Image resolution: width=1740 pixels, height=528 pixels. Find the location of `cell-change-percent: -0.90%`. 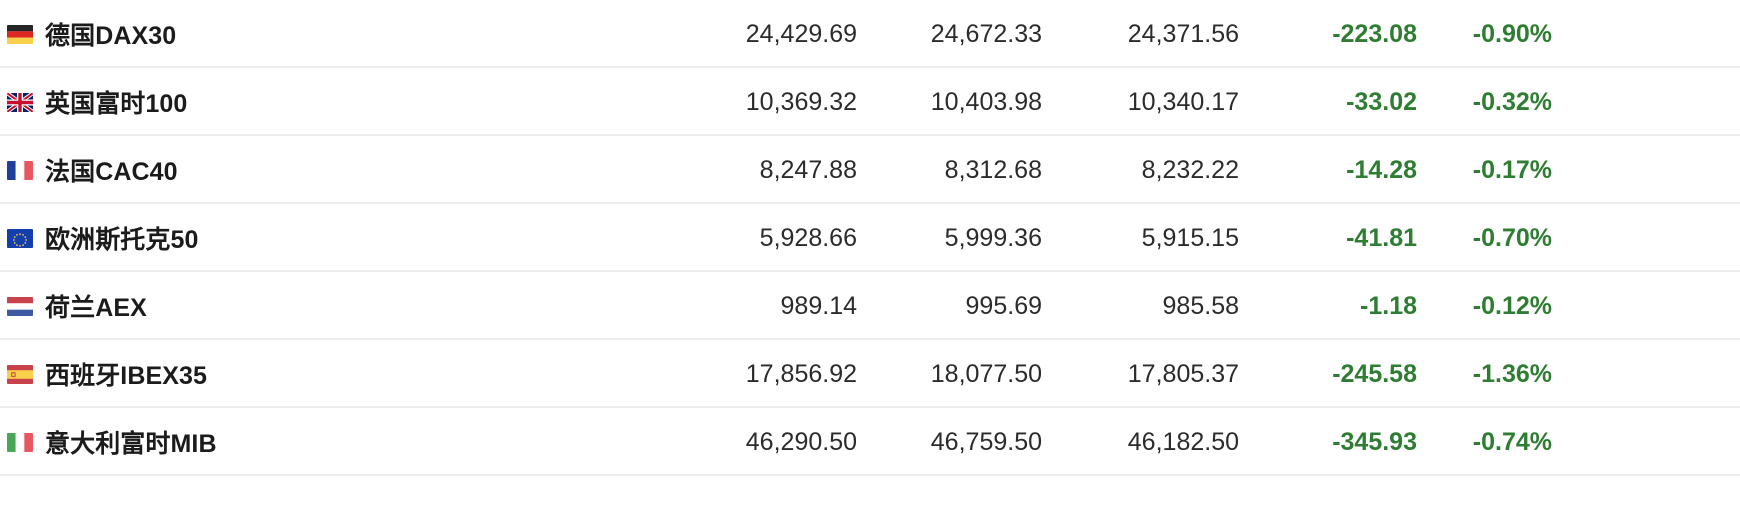

cell-change-percent: -0.90% is located at coordinates (1512, 33).